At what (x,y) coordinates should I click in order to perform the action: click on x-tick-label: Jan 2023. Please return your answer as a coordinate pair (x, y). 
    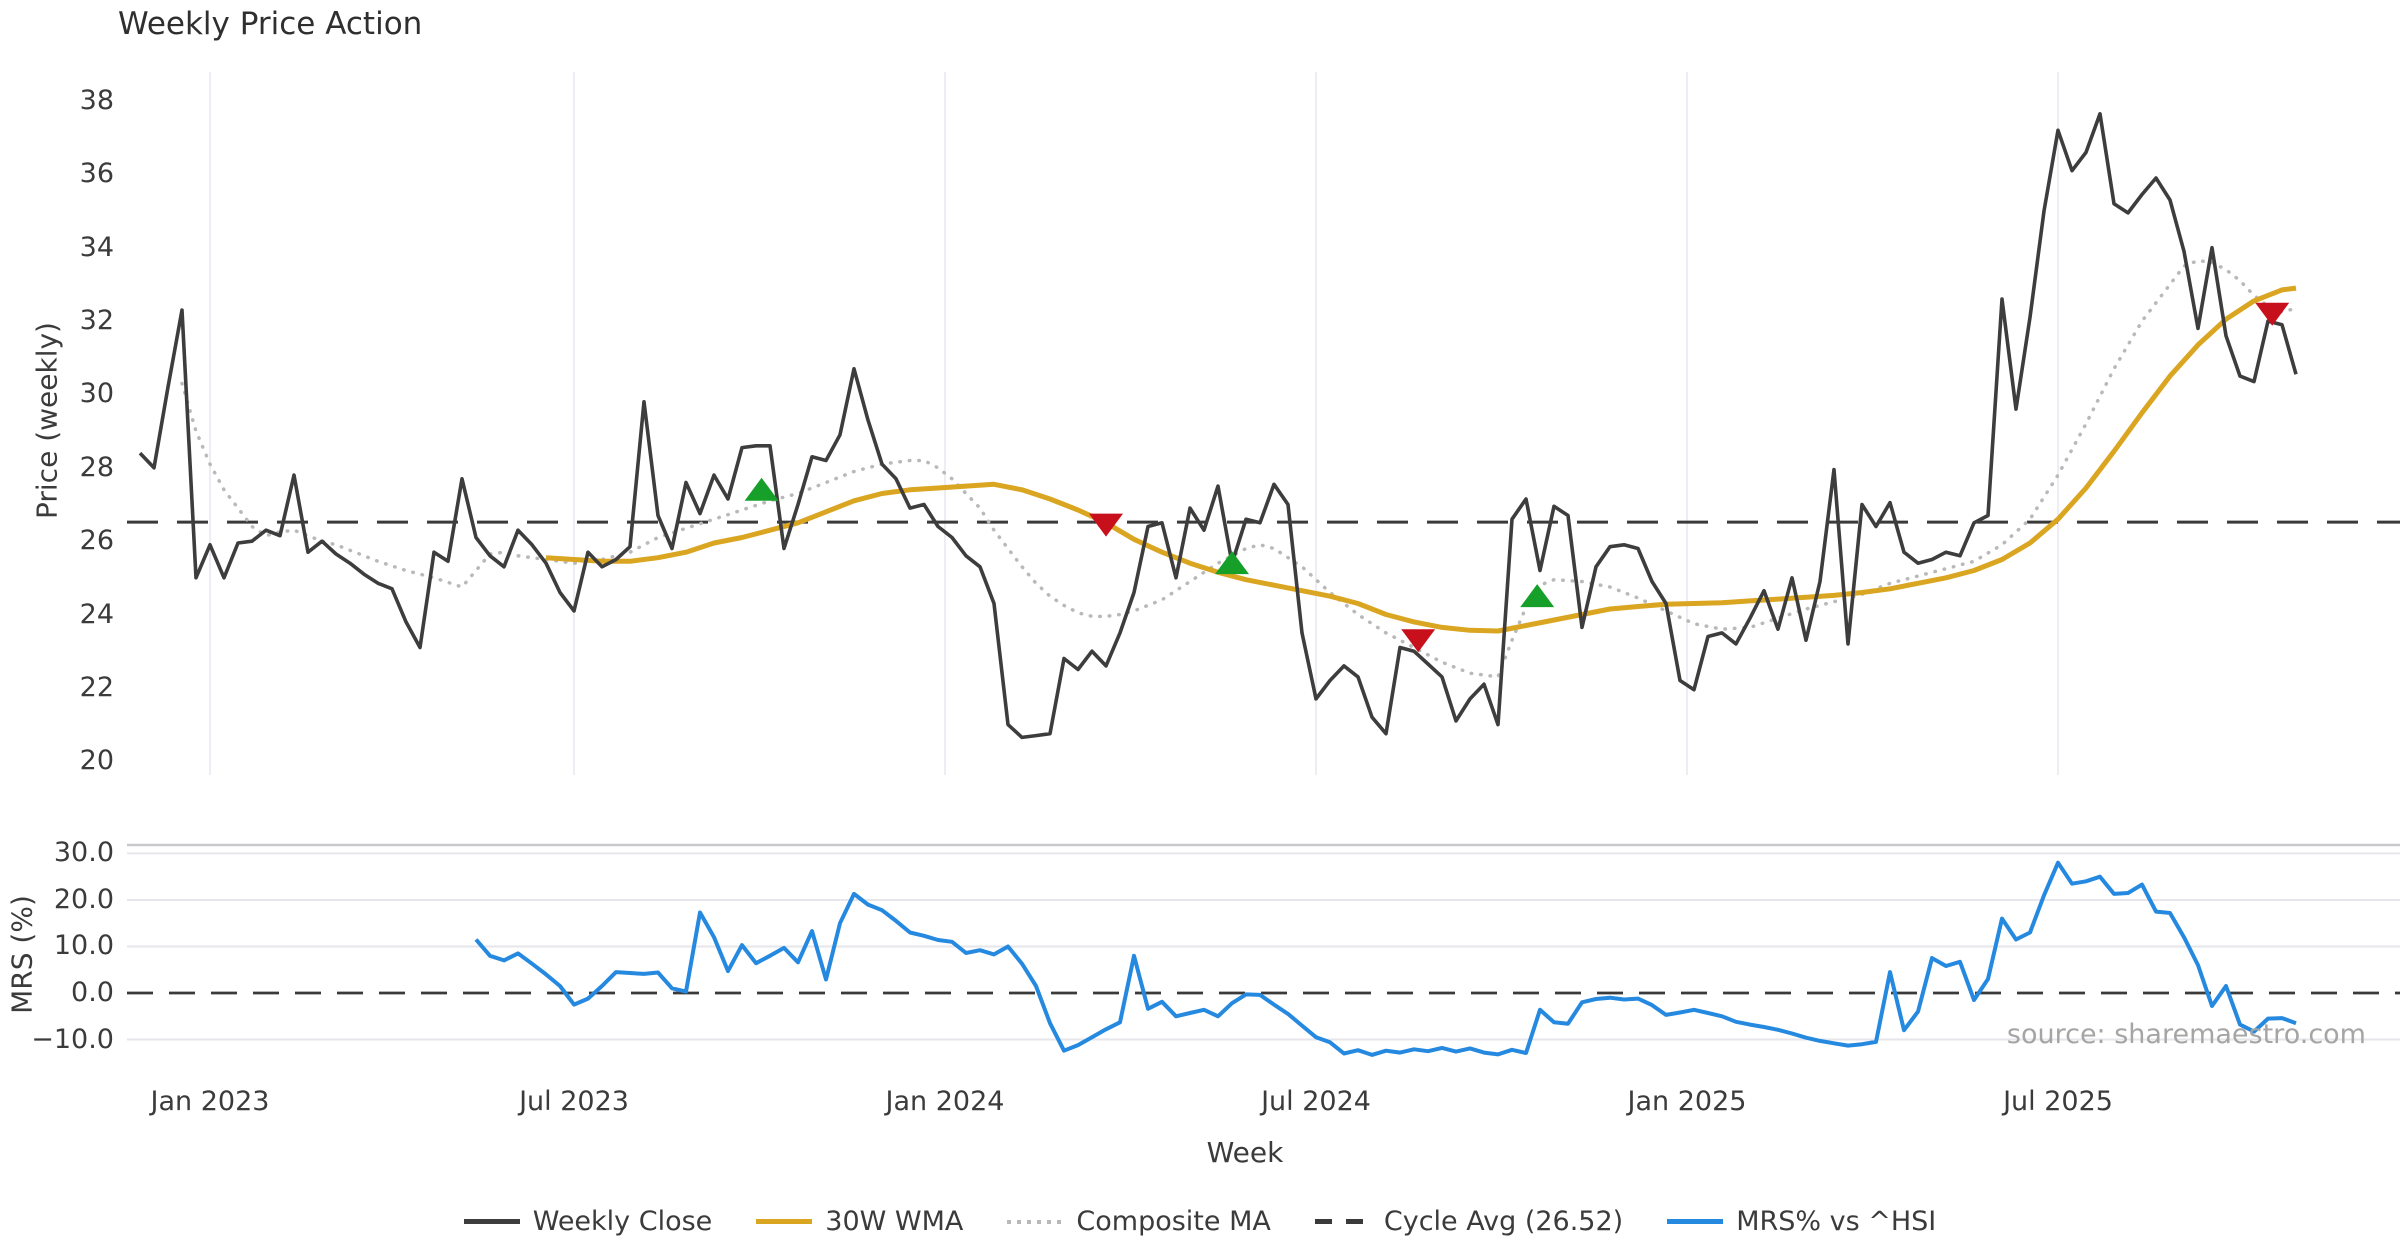
    Looking at the image, I should click on (210, 1101).